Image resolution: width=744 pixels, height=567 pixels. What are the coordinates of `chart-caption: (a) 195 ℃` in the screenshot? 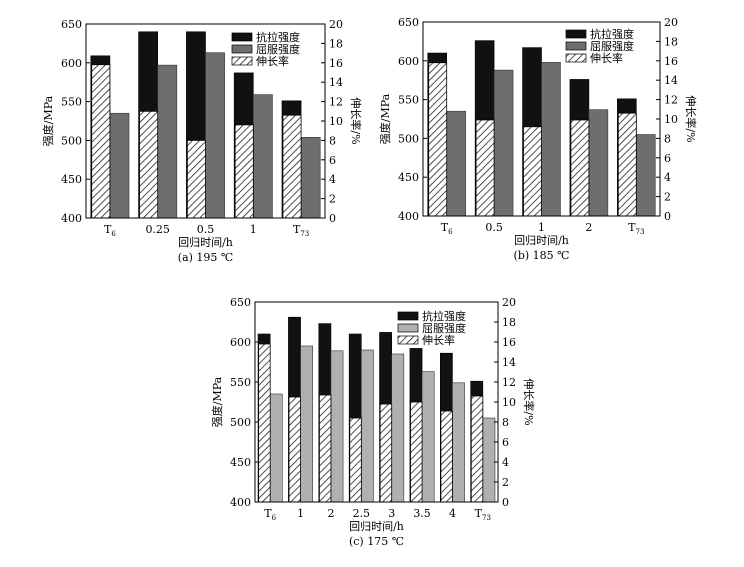 It's located at (205, 257).